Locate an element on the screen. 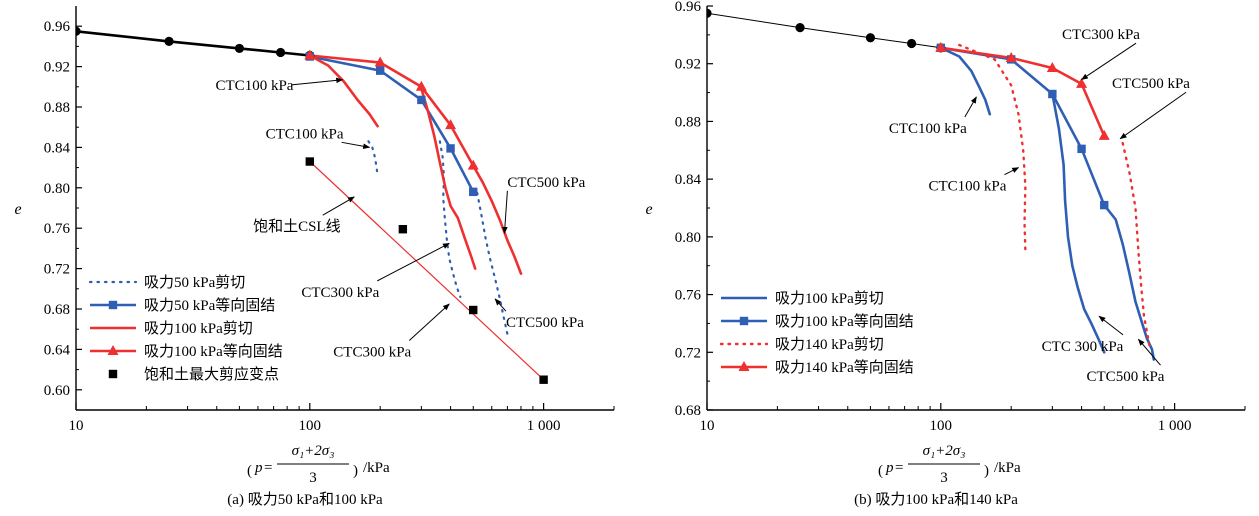  x-title-numerator: σ₁+2σ₃ is located at coordinates (313, 451).